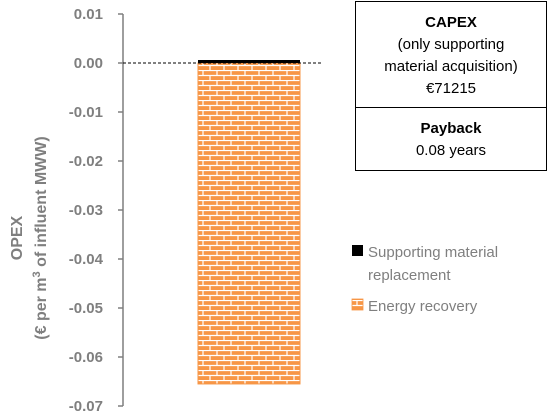 The image size is (550, 419). What do you see at coordinates (86, 308) in the screenshot?
I see `y-tick-label: -0.05` at bounding box center [86, 308].